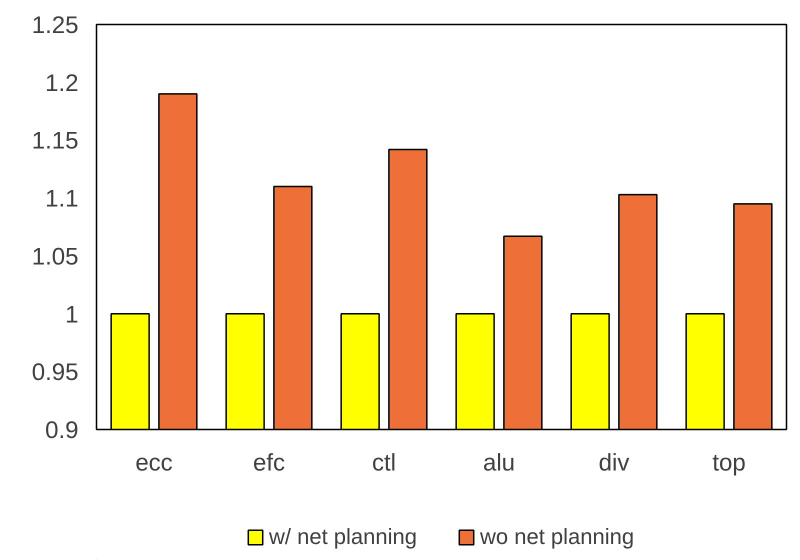  What do you see at coordinates (729, 463) in the screenshot?
I see `x-tick-label: top` at bounding box center [729, 463].